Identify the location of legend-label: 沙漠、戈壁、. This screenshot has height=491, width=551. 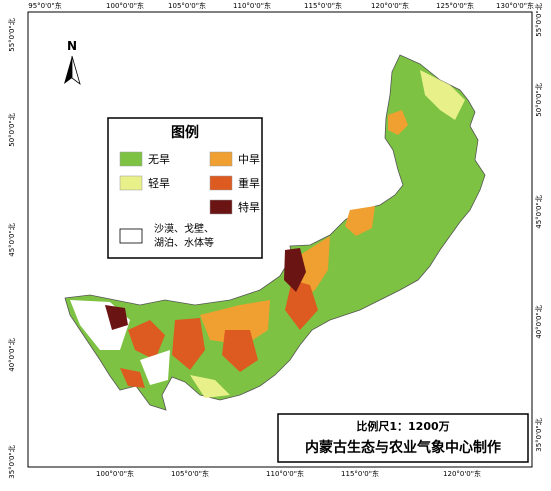
(184, 228).